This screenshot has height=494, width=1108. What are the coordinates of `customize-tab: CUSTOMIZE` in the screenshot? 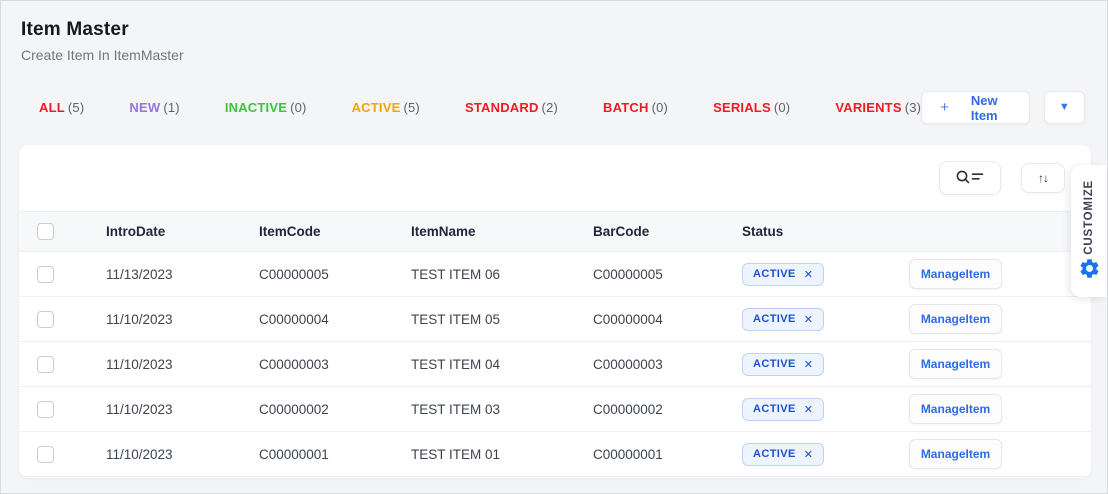 It's located at (1089, 217).